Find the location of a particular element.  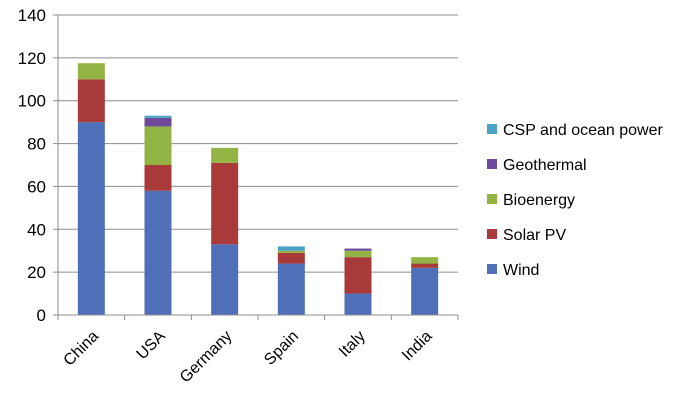

y-tick-label: 20 is located at coordinates (36, 272).